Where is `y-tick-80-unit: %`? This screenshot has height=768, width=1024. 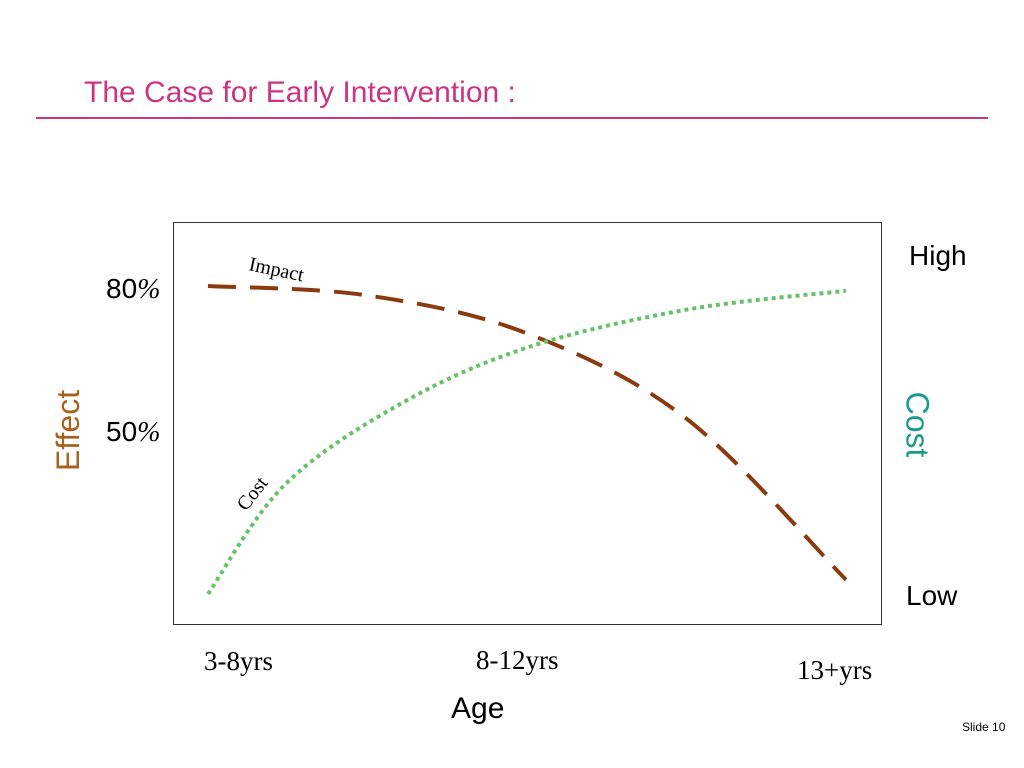 y-tick-80-unit: % is located at coordinates (149, 289).